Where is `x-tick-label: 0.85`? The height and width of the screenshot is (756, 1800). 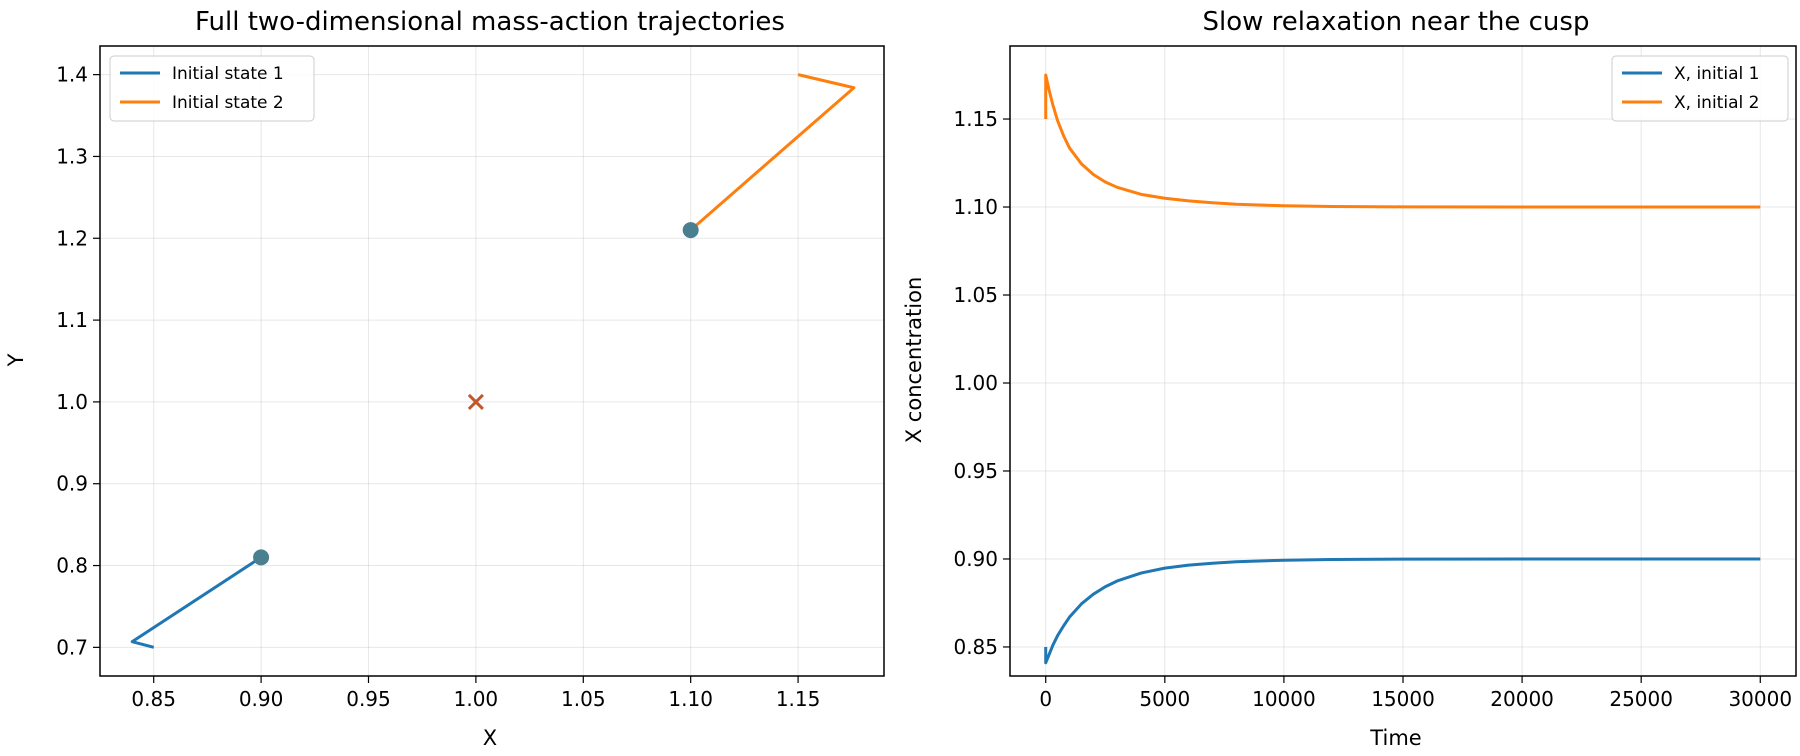
x-tick-label: 0.85 is located at coordinates (153, 699).